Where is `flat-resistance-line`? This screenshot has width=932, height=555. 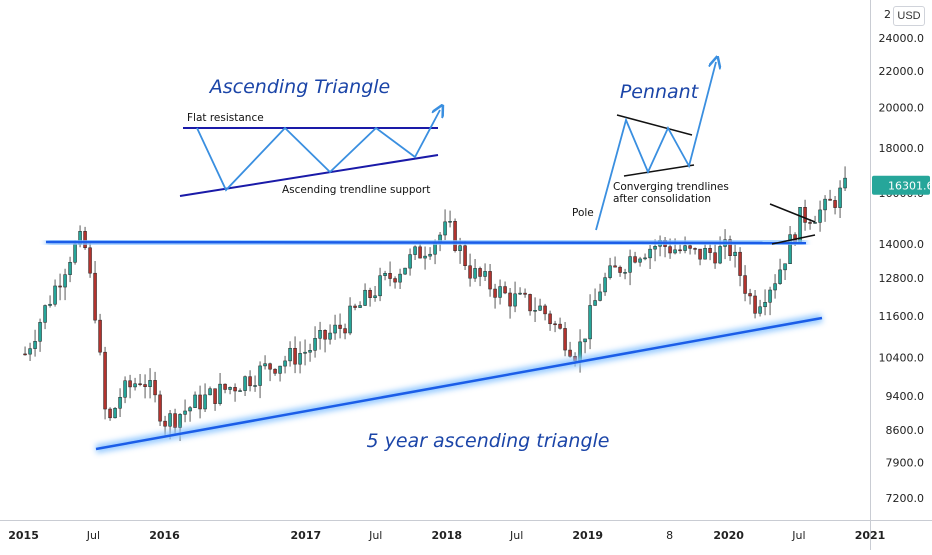 flat-resistance-line is located at coordinates (426, 242).